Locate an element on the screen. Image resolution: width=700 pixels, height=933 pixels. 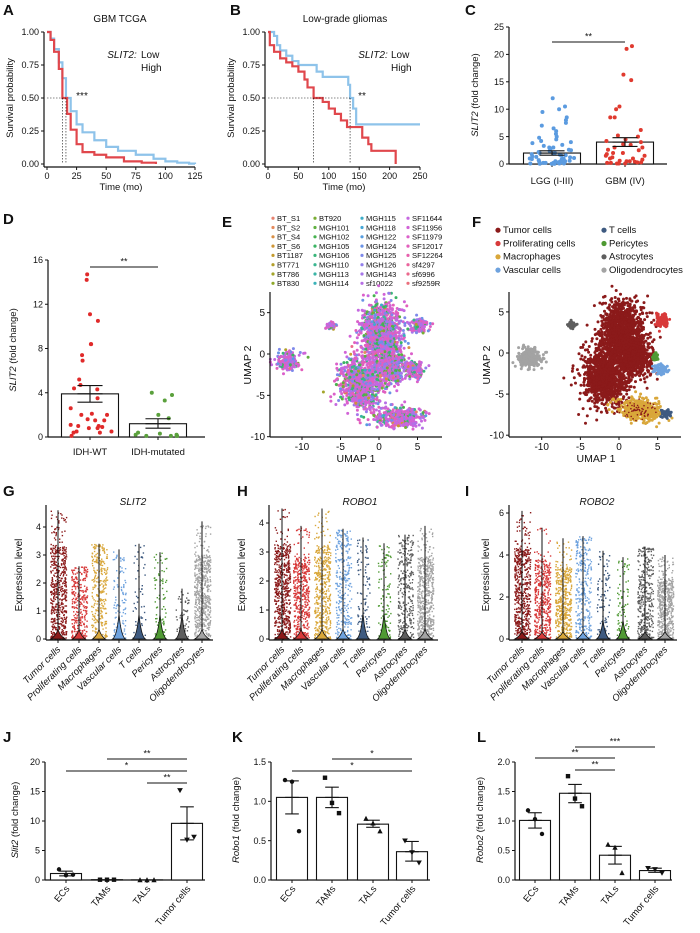
y-tick-label: -5 is located at coordinates (260, 396).